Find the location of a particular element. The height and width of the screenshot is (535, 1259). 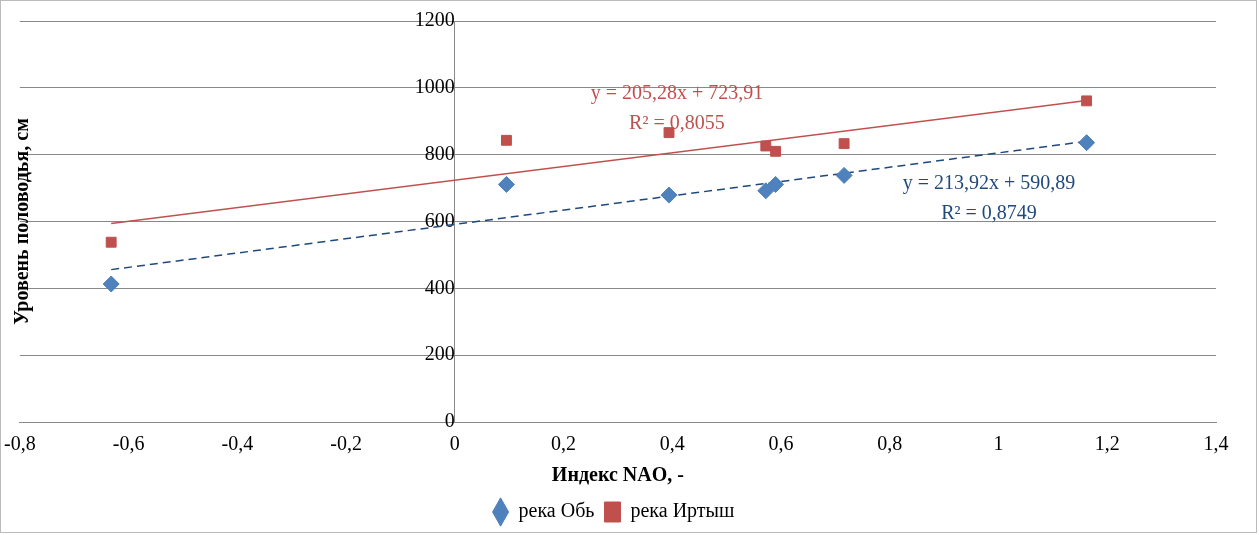

x-tick-label: -0,4 is located at coordinates (237, 443).